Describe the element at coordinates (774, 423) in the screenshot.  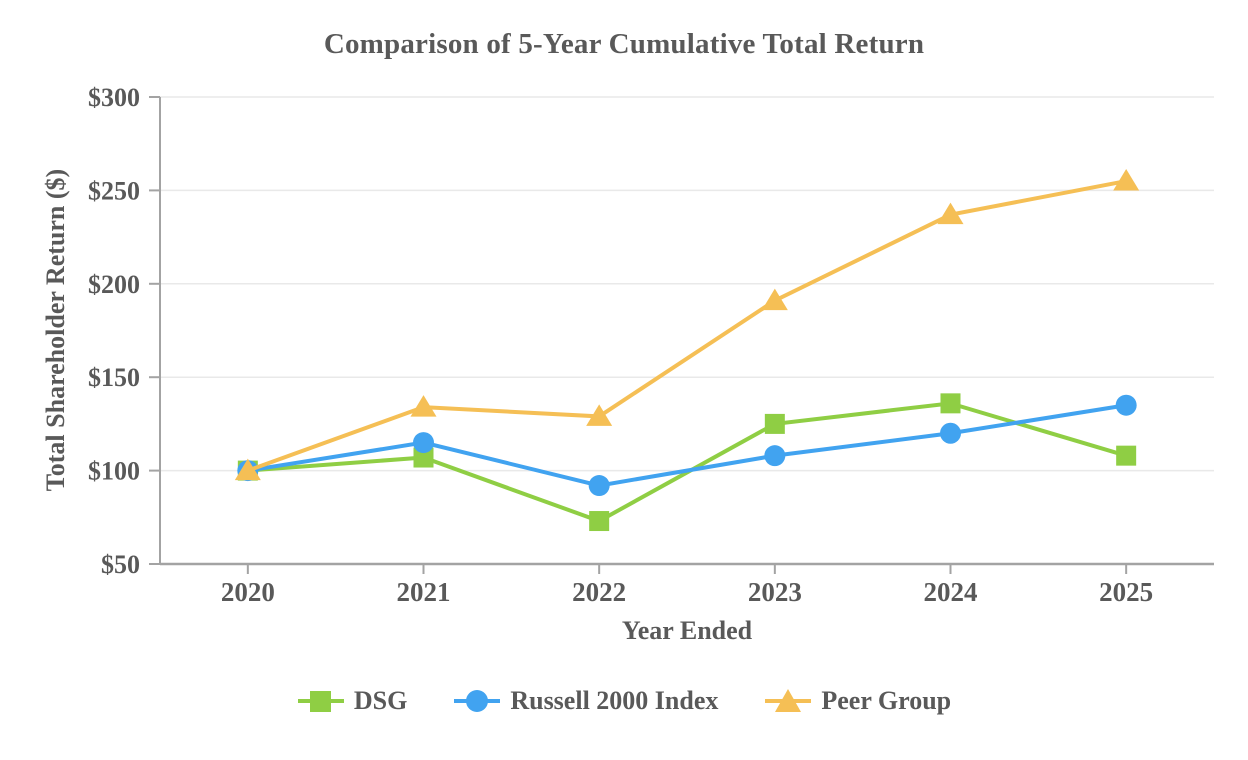
I see `dsg-marker-2023` at that location.